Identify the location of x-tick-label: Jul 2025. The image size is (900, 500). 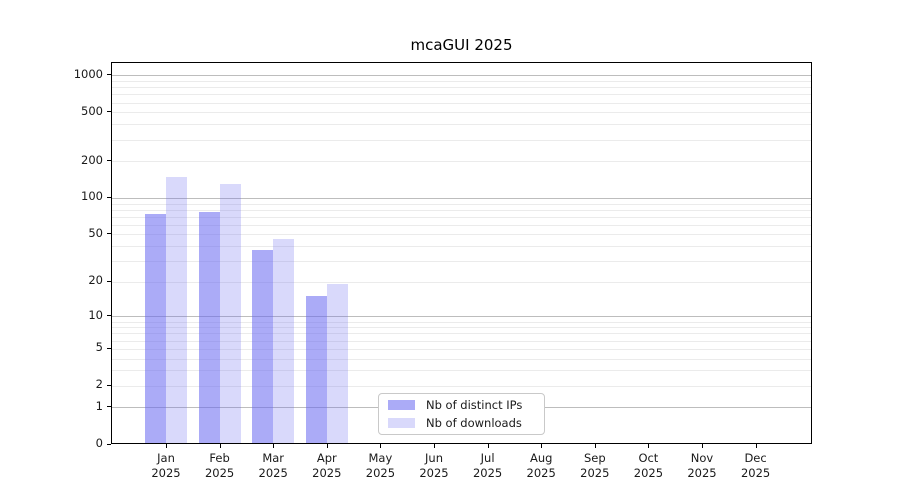
(488, 466).